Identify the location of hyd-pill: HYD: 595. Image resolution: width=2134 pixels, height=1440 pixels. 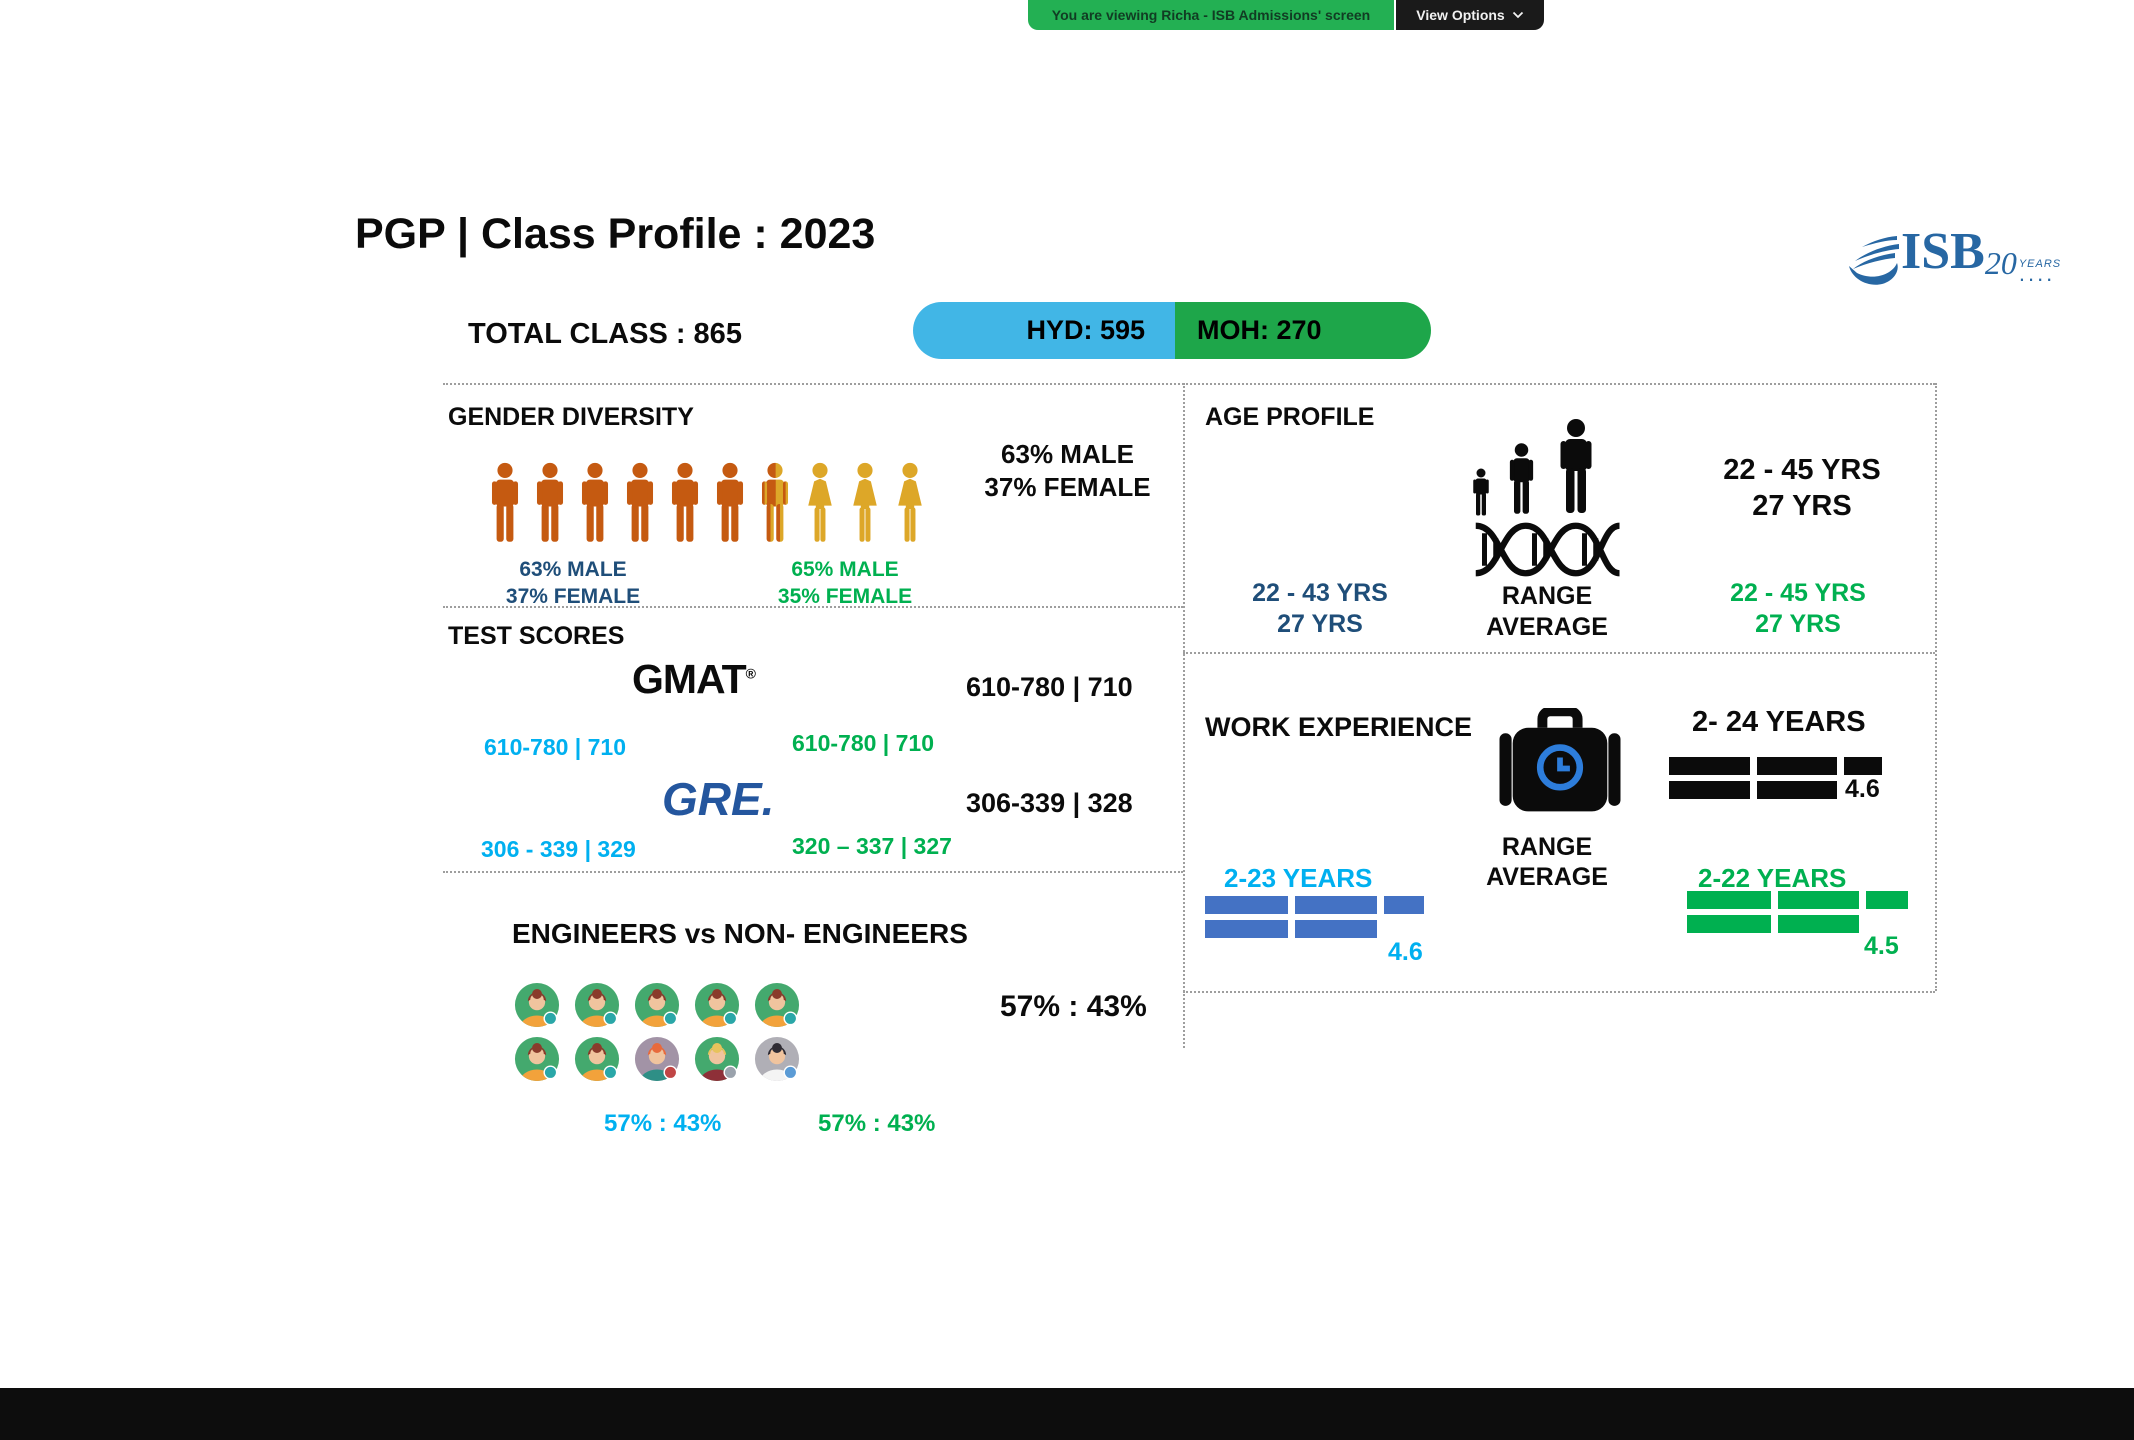
(1044, 330).